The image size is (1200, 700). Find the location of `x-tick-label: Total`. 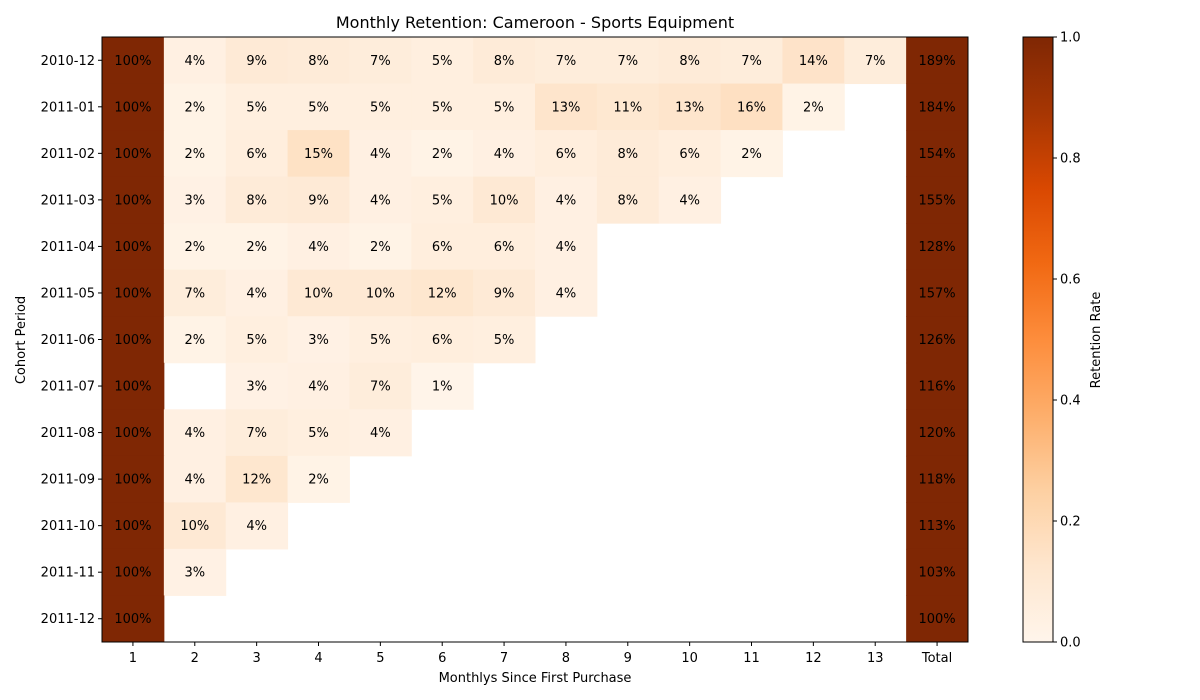

x-tick-label: Total is located at coordinates (936, 658).